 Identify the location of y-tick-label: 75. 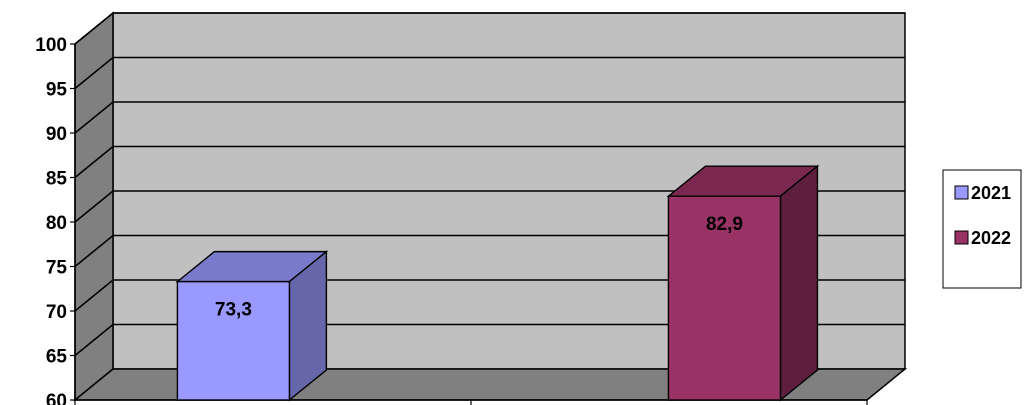
(57, 268).